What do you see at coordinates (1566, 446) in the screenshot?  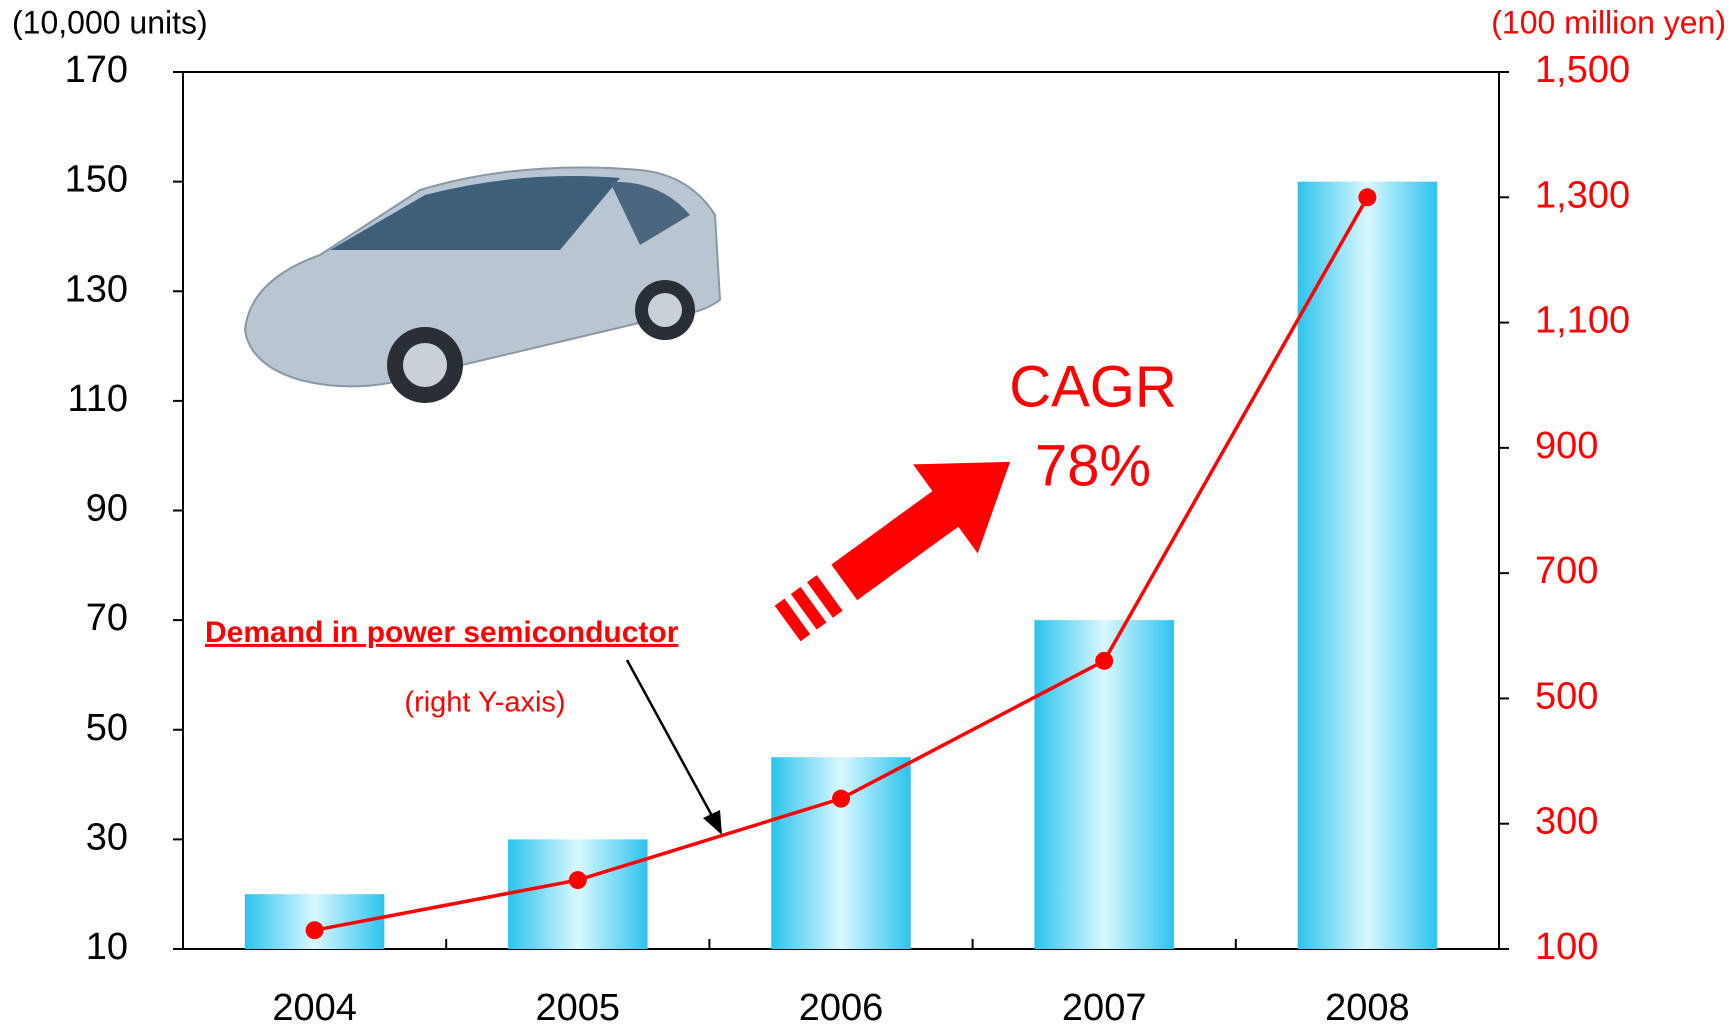 I see `y2-tick-label: 900` at bounding box center [1566, 446].